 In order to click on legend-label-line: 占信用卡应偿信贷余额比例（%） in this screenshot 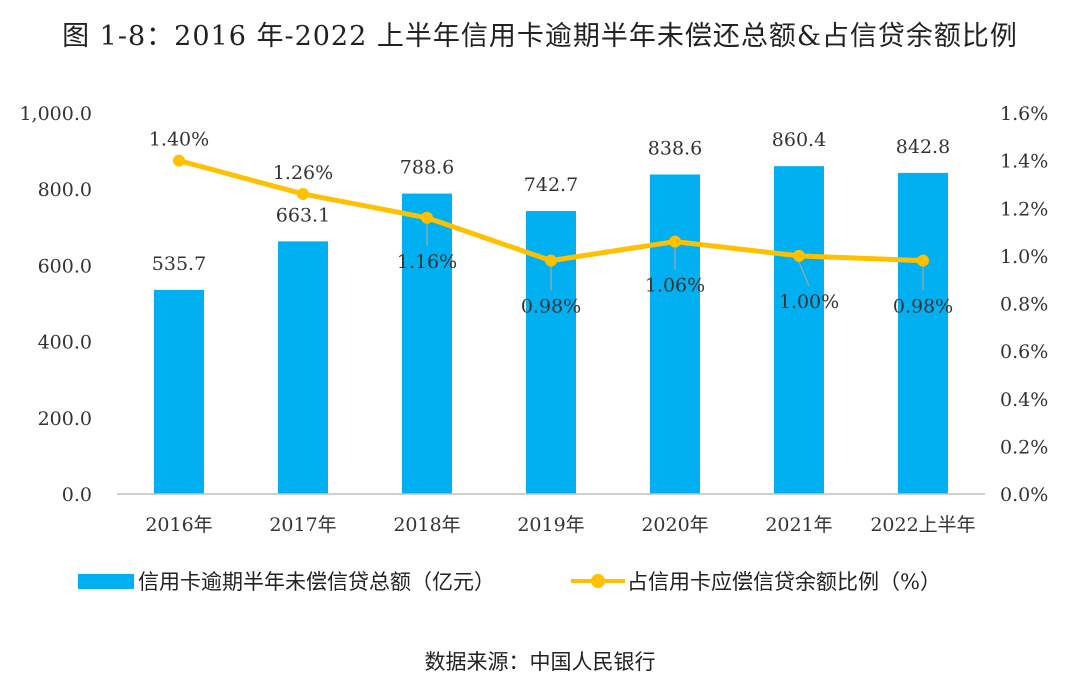, I will do `click(784, 582)`.